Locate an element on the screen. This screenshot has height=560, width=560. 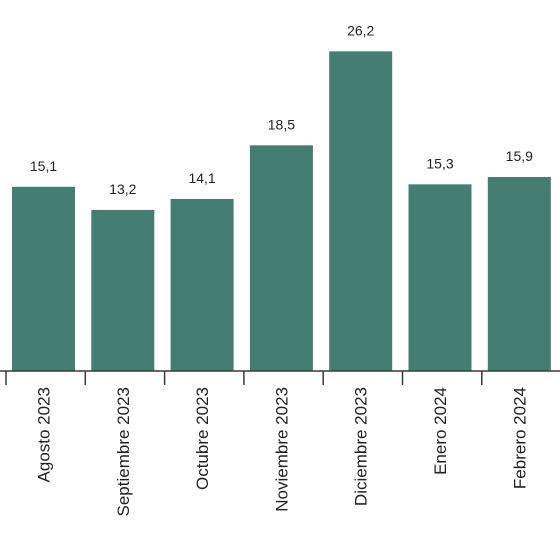
x-tick-label: Diciembre 2023 is located at coordinates (361, 446).